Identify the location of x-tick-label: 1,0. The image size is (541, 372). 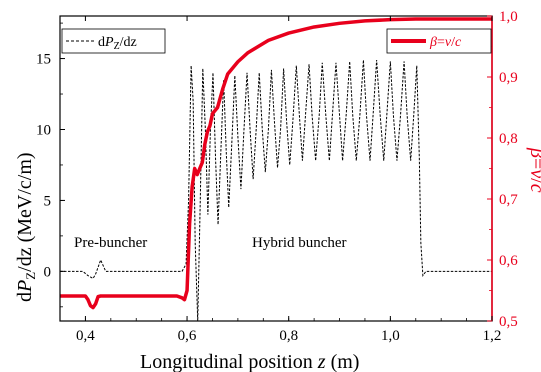
(390, 336).